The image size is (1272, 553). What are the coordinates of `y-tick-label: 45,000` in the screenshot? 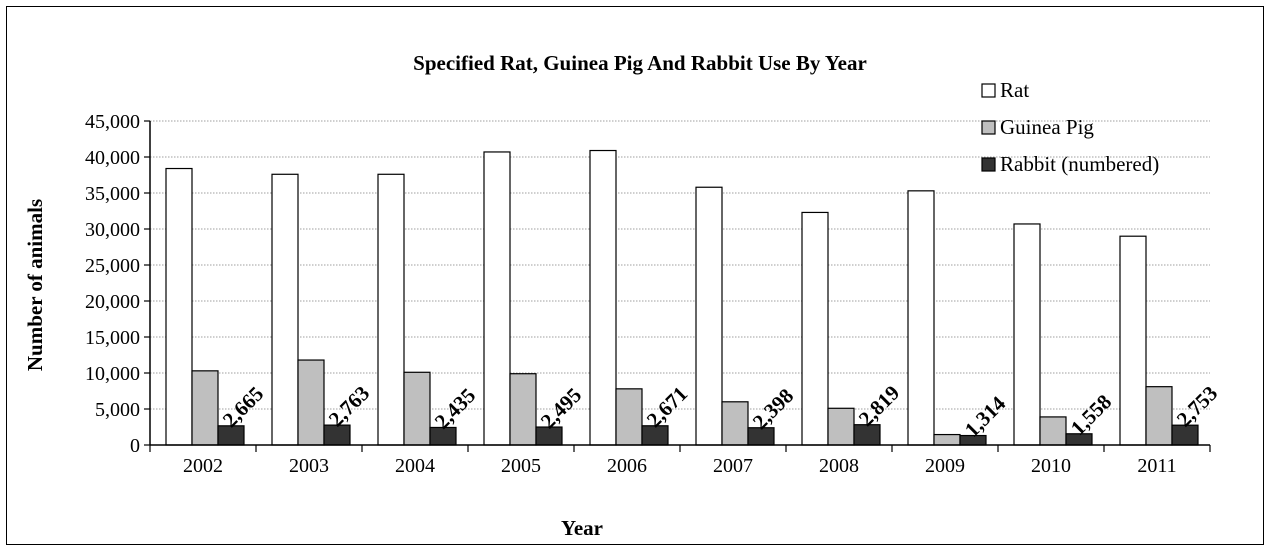 It's located at (112, 122).